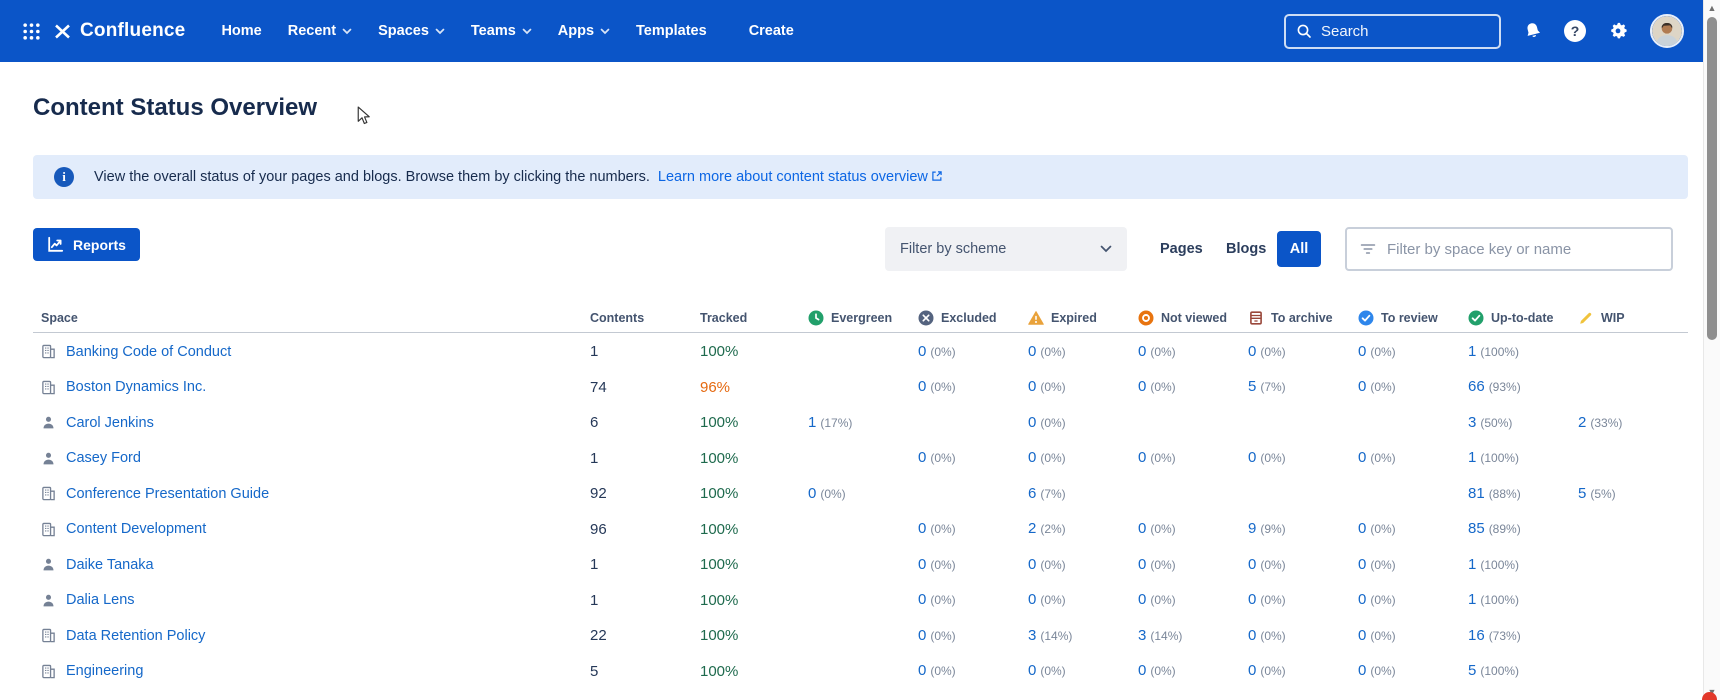 This screenshot has width=1720, height=700. What do you see at coordinates (110, 564) in the screenshot?
I see `space-link: Daike Tanaka` at bounding box center [110, 564].